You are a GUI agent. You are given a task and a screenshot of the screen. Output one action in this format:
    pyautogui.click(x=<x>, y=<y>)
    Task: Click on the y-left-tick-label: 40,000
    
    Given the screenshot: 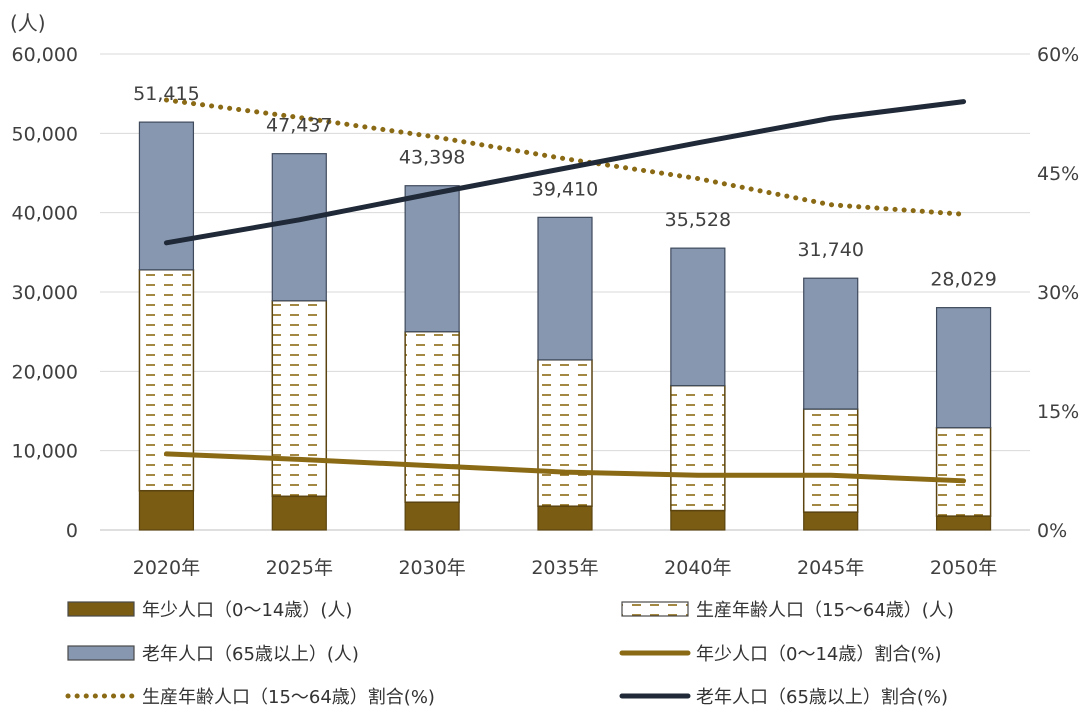 What is the action you would take?
    pyautogui.click(x=45, y=214)
    